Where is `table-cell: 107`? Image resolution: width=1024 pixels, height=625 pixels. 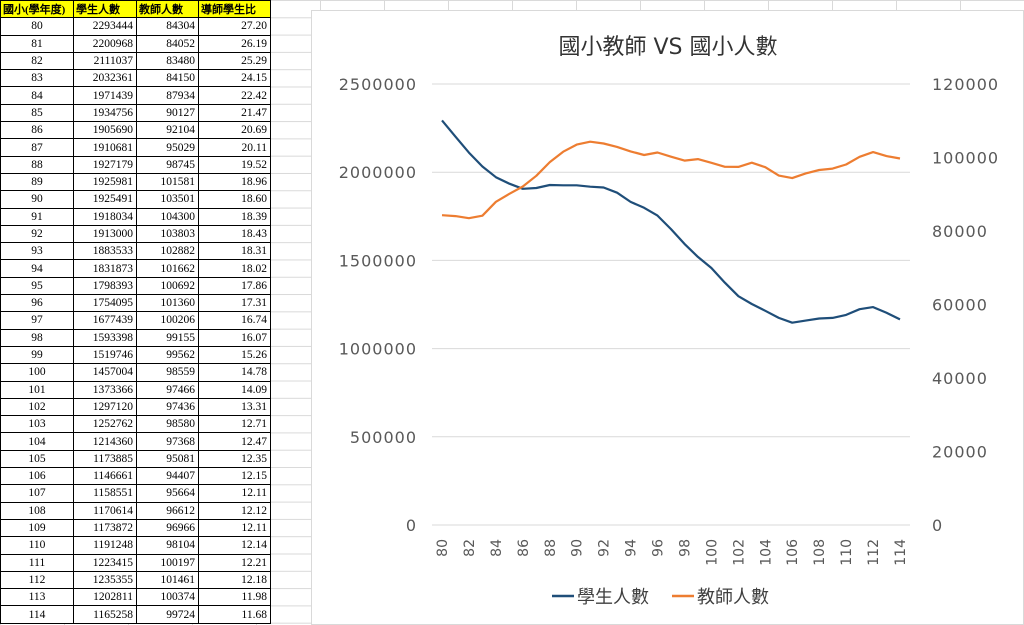 table-cell: 107 is located at coordinates (37, 493).